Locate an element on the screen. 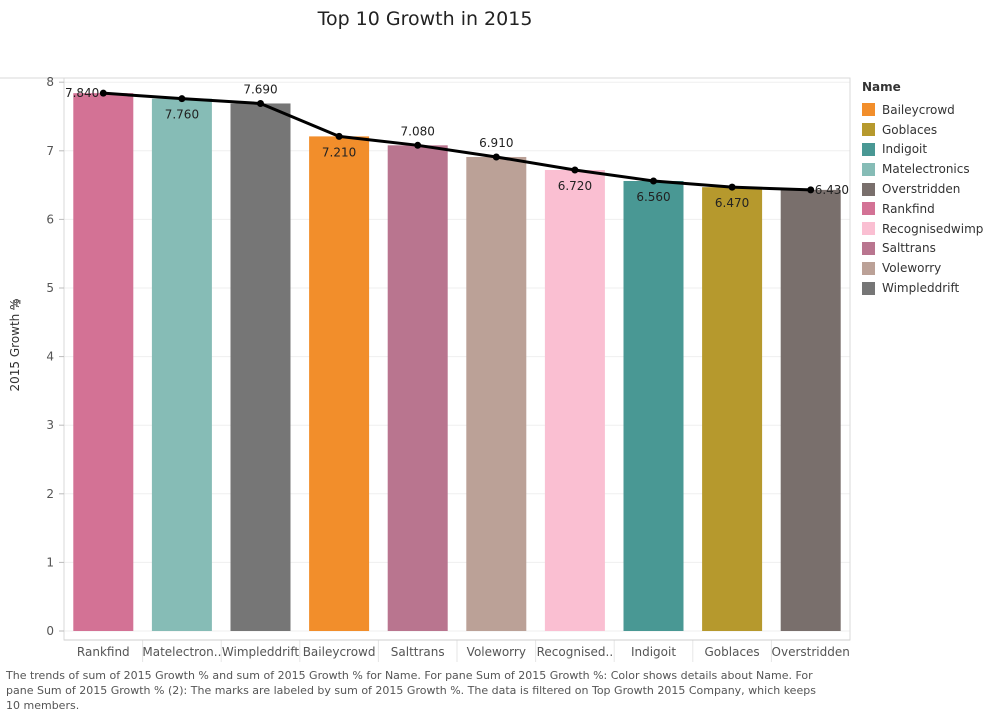  legend-label: Wimpleddrift is located at coordinates (921, 288).